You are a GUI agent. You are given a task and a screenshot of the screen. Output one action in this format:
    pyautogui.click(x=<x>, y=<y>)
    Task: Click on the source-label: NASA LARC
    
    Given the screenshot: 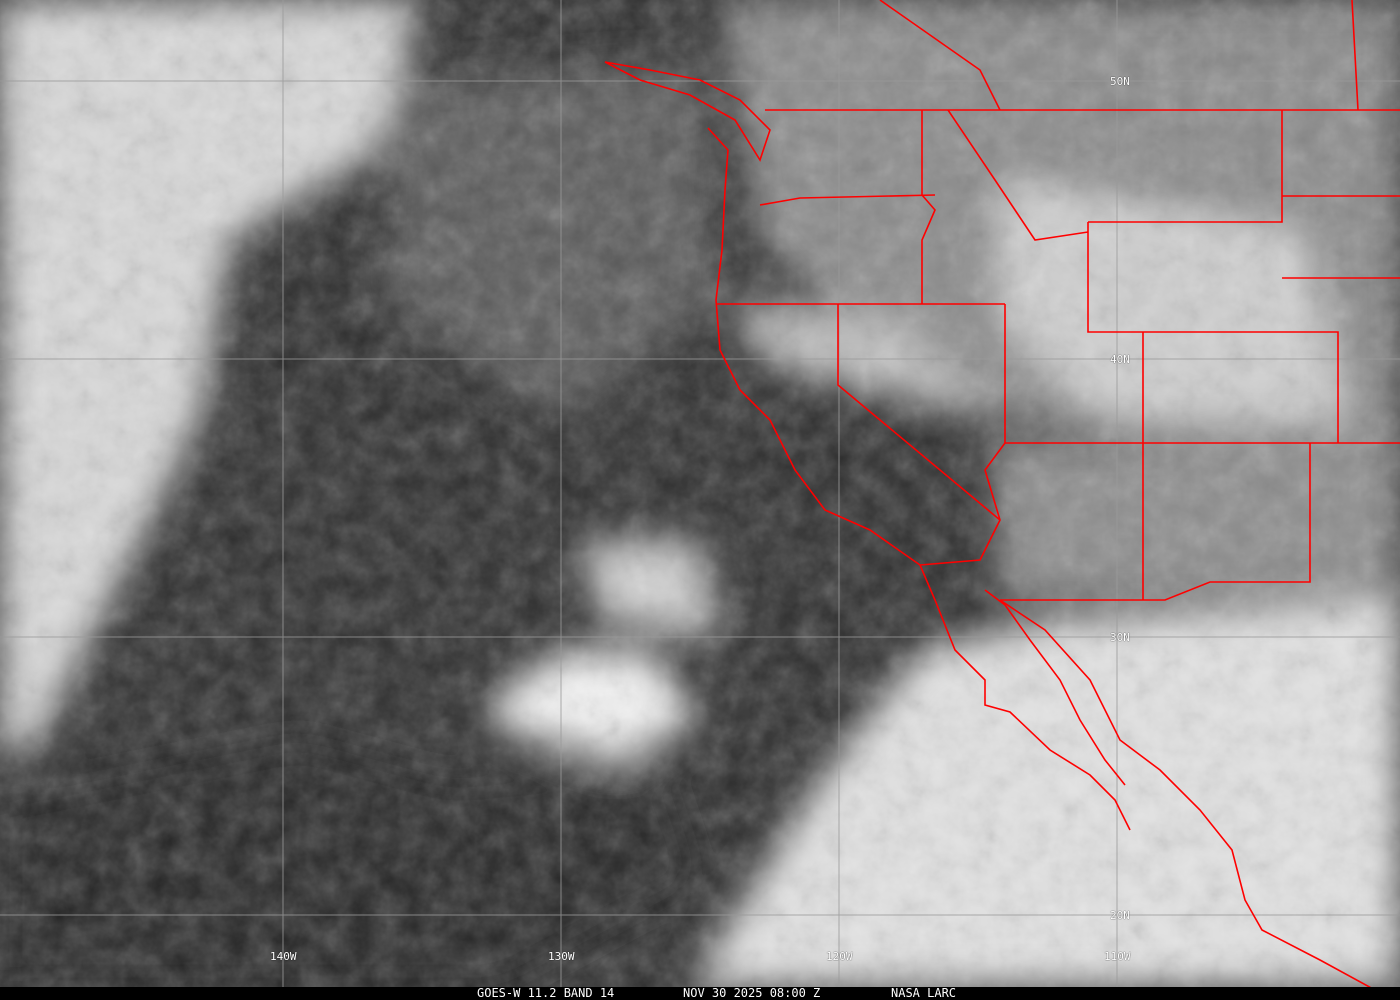 What is the action you would take?
    pyautogui.click(x=924, y=993)
    